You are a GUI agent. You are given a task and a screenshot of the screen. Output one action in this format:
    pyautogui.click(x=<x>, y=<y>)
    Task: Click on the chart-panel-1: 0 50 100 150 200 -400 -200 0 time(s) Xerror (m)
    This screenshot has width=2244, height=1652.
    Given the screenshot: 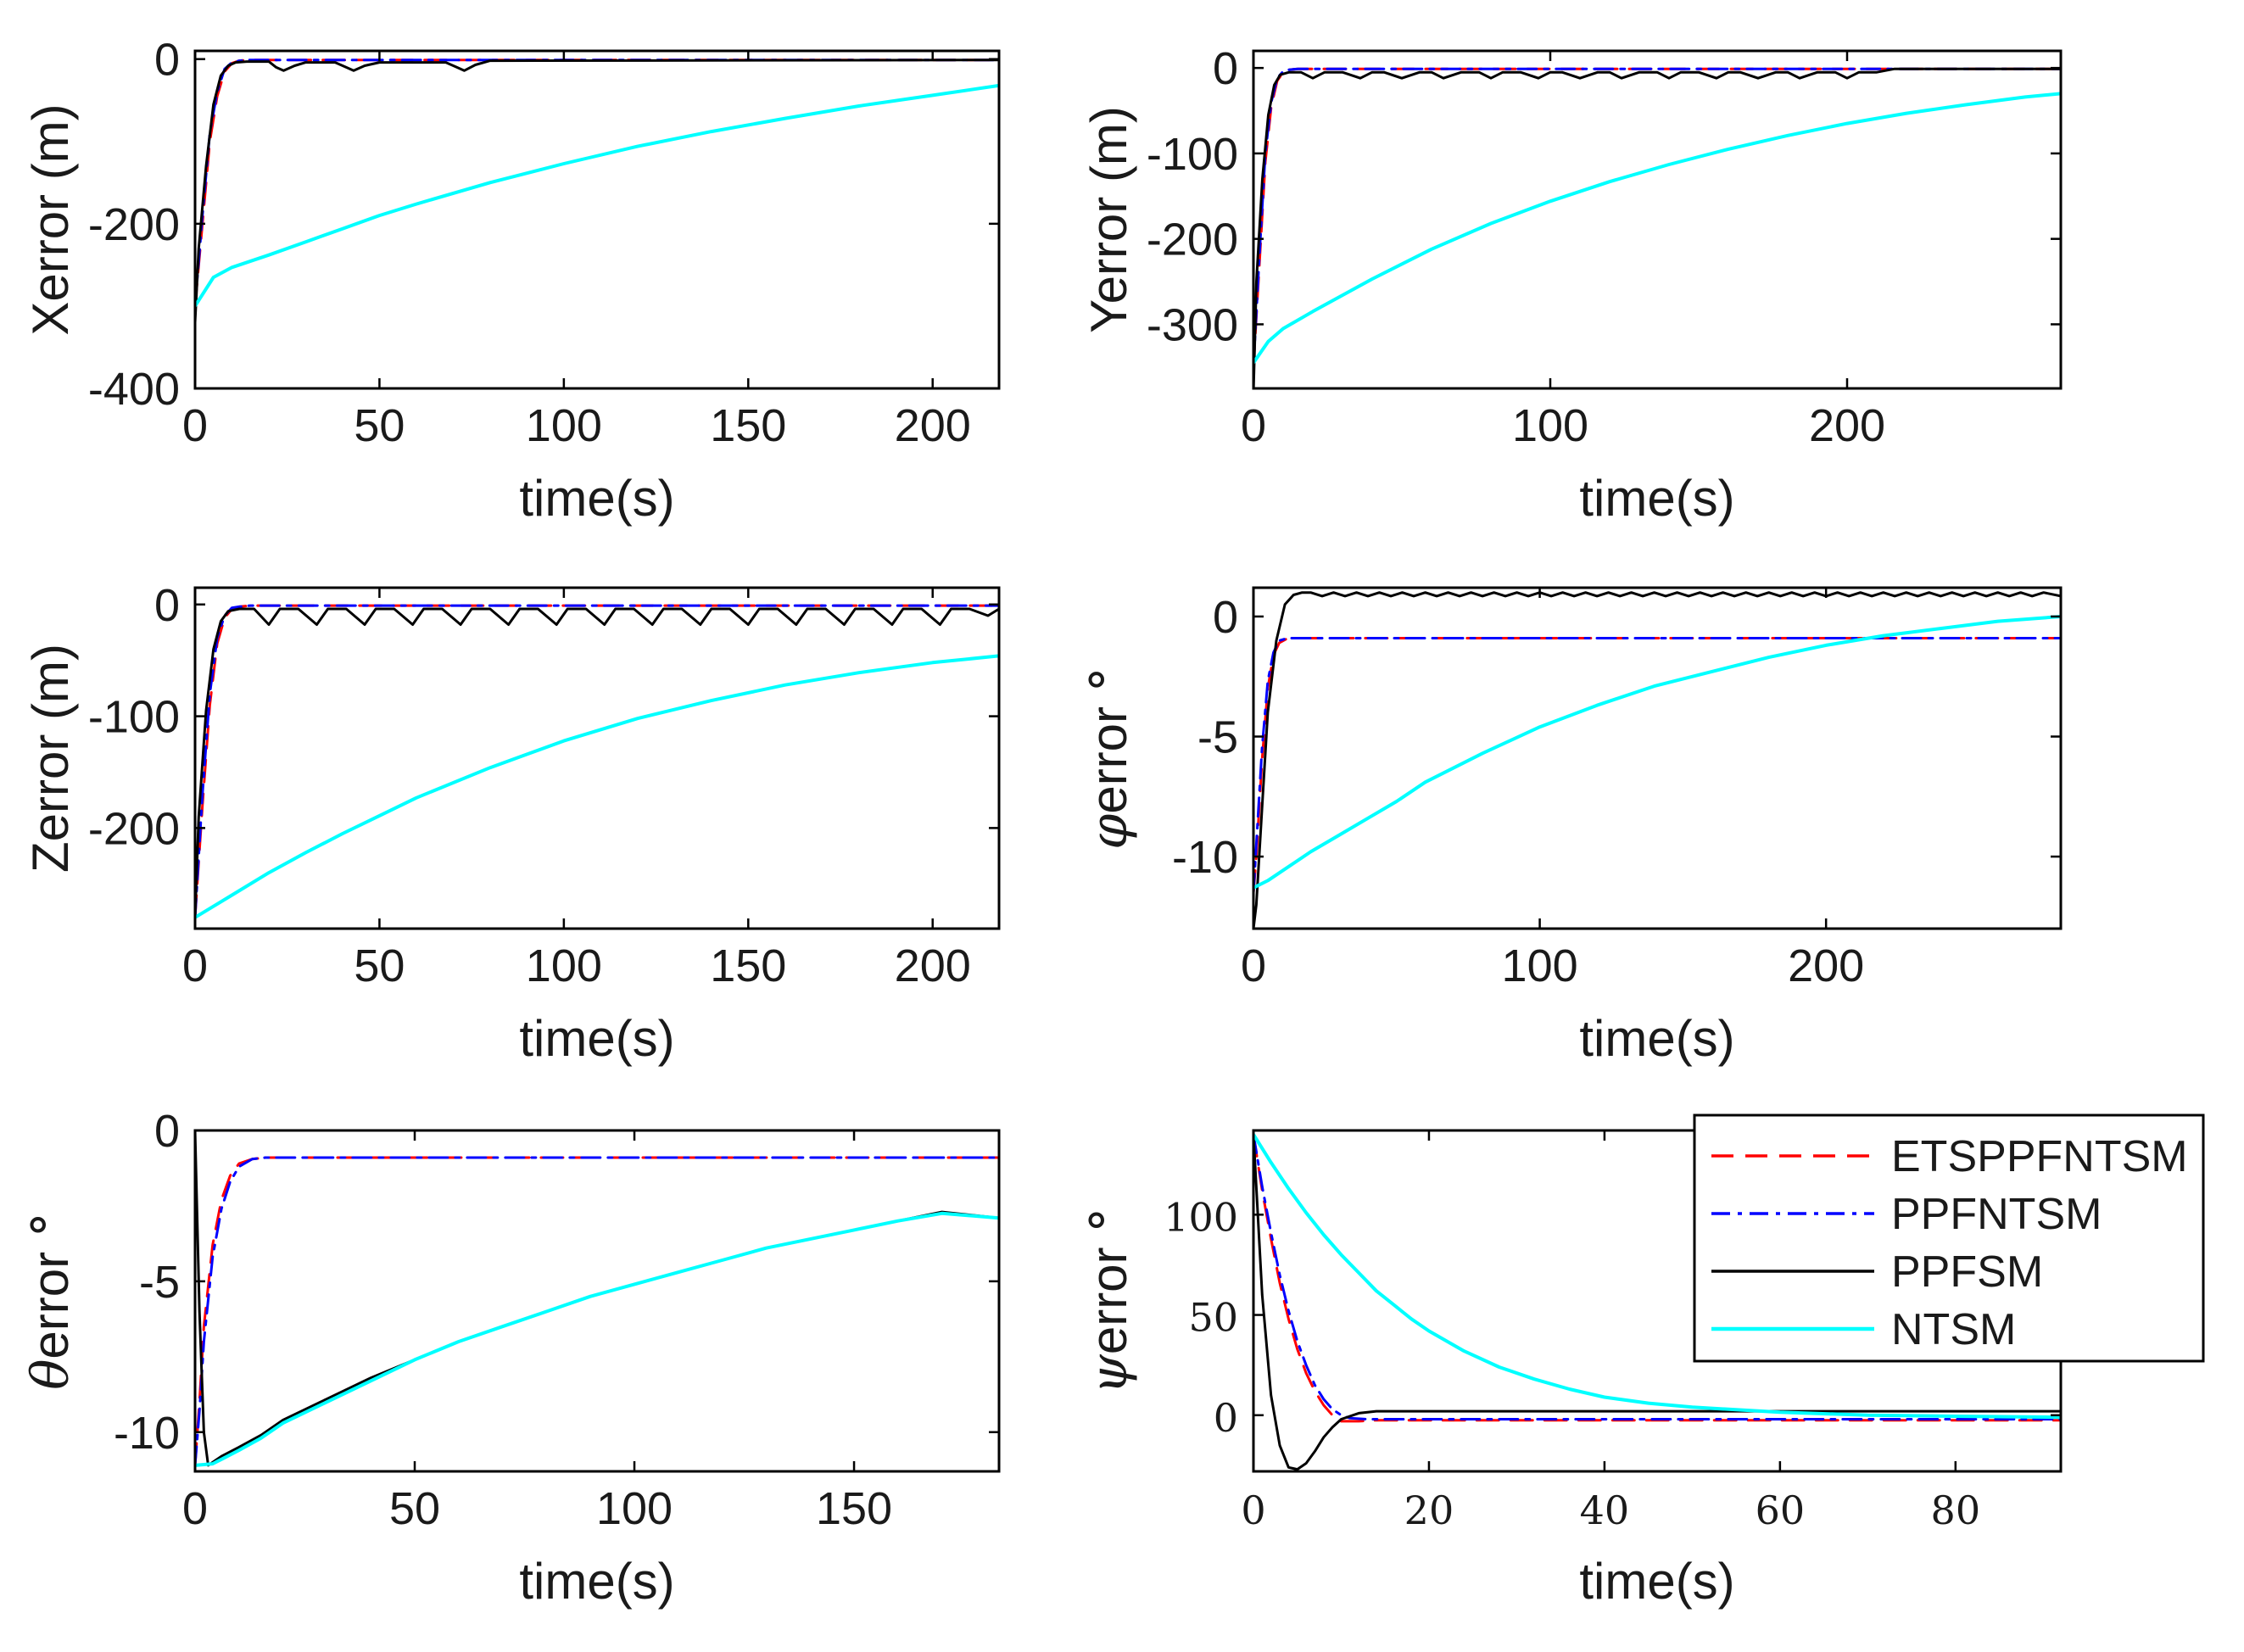 What is the action you would take?
    pyautogui.click(x=511, y=281)
    